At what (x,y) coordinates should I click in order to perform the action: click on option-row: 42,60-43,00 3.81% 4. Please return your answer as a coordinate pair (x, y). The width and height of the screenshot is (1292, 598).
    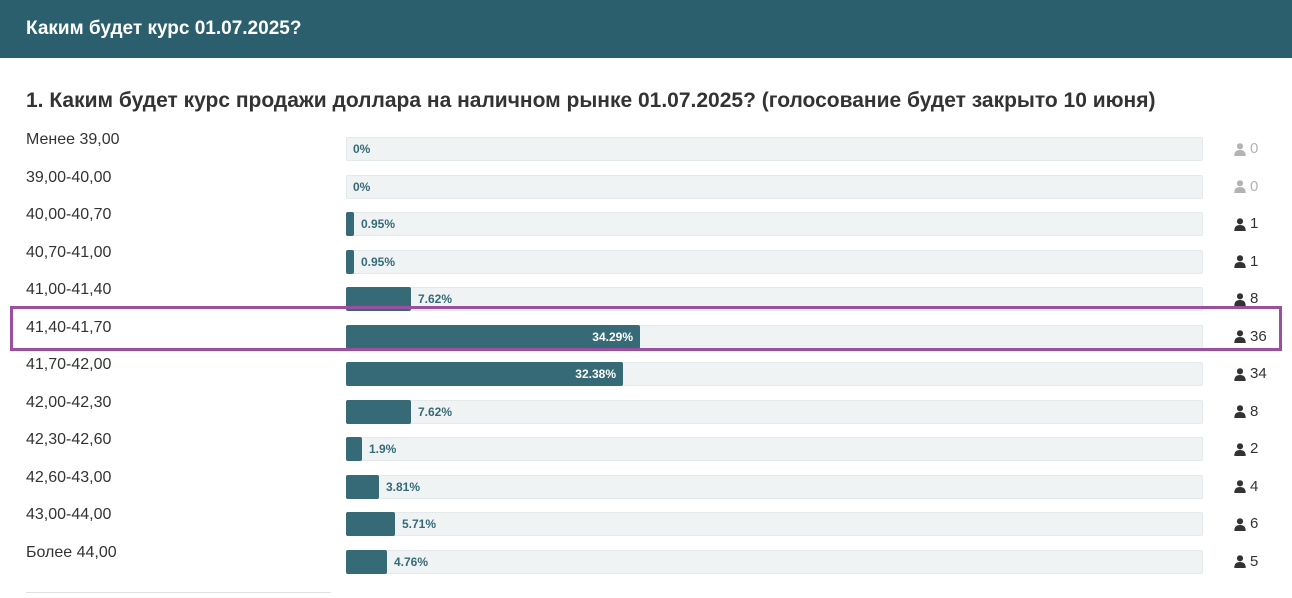
    Looking at the image, I should click on (646, 486).